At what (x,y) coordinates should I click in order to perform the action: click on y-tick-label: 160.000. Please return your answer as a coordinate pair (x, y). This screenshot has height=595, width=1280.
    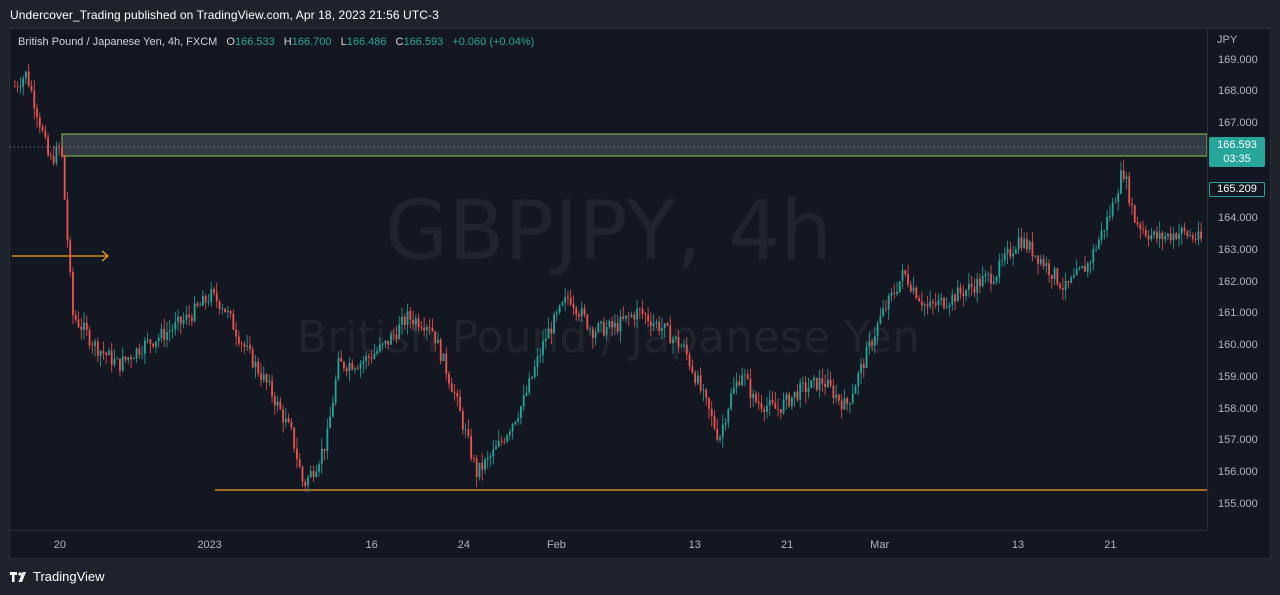
    Looking at the image, I should click on (1238, 345).